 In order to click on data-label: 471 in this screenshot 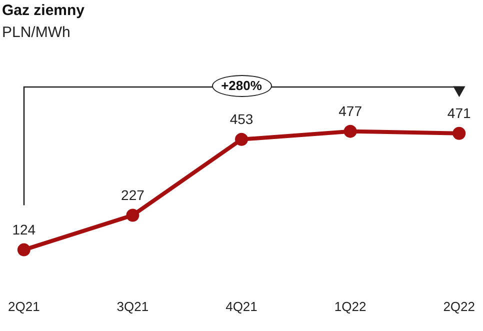, I will do `click(459, 113)`.